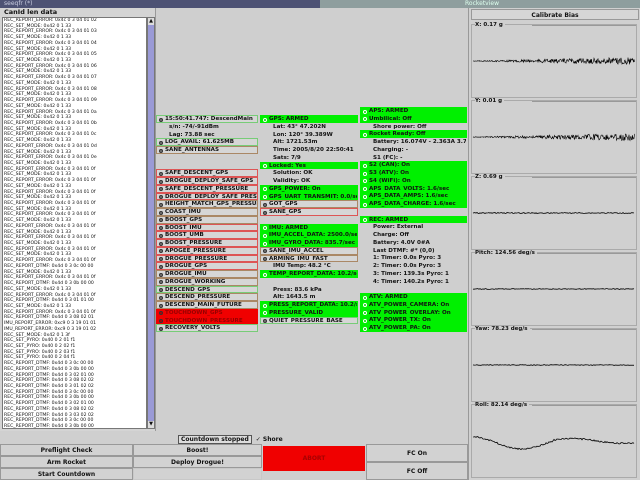 The image size is (640, 480). Describe the element at coordinates (506, 253) in the screenshot. I see `plot-label: Pitch: 124.56 deg/s` at that location.